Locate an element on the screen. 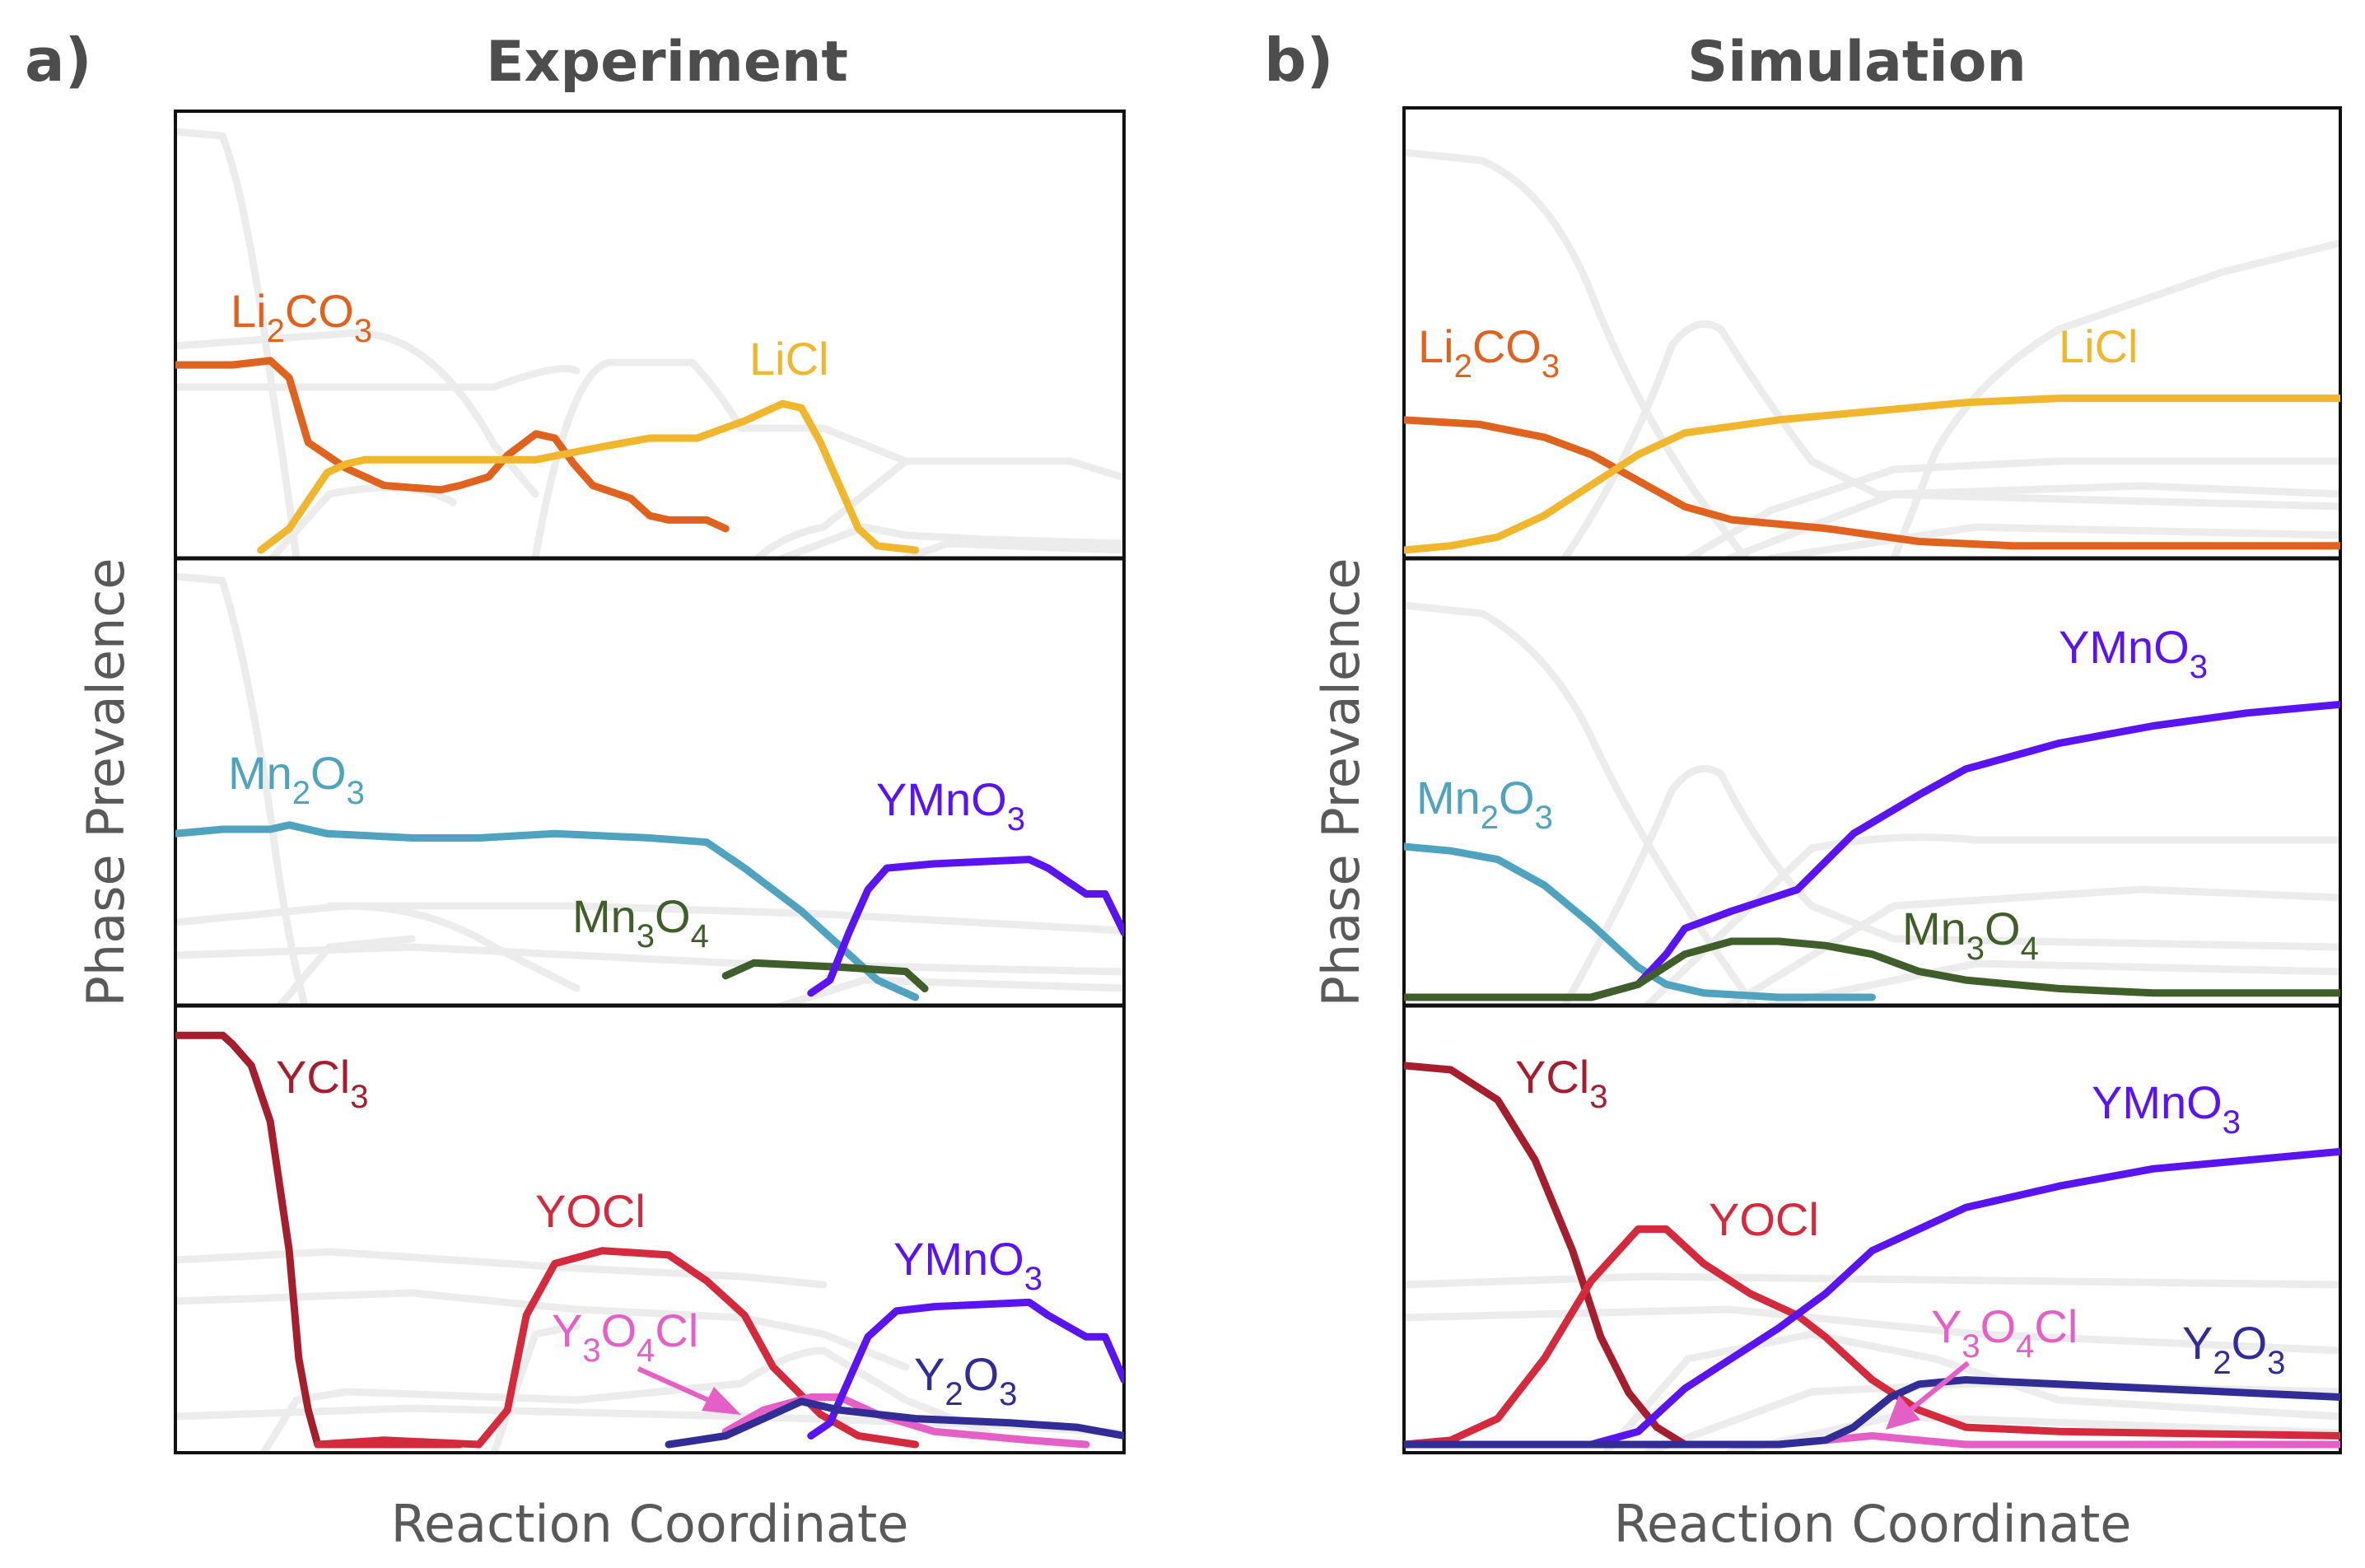 The width and height of the screenshot is (2365, 1568). series-line-y3o4cl is located at coordinates (905, 1421).